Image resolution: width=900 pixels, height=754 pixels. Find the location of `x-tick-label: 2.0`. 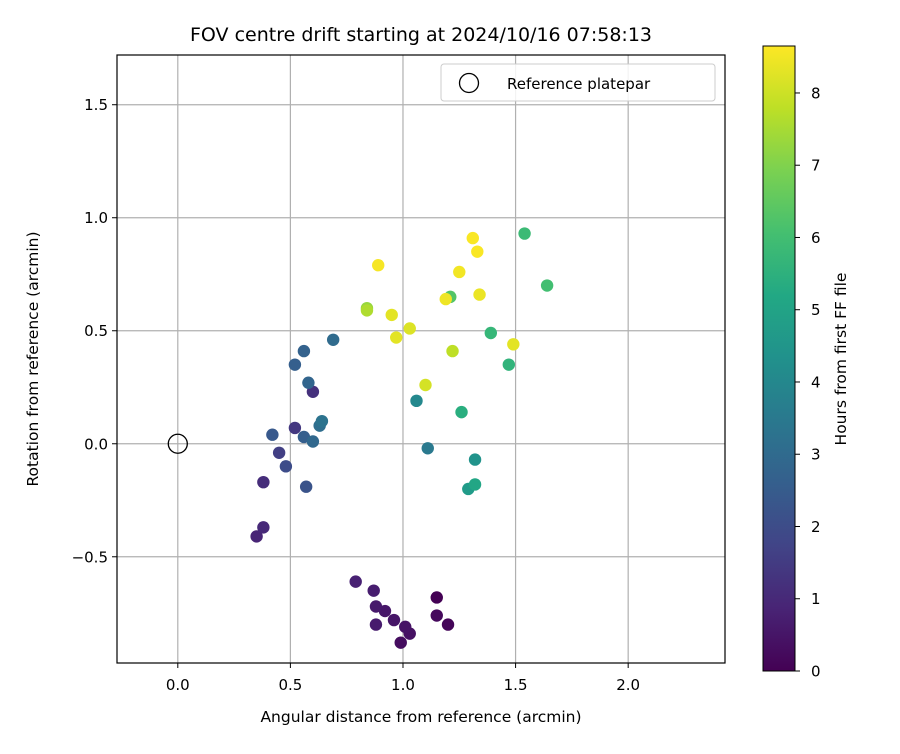

x-tick-label: 2.0 is located at coordinates (628, 685).